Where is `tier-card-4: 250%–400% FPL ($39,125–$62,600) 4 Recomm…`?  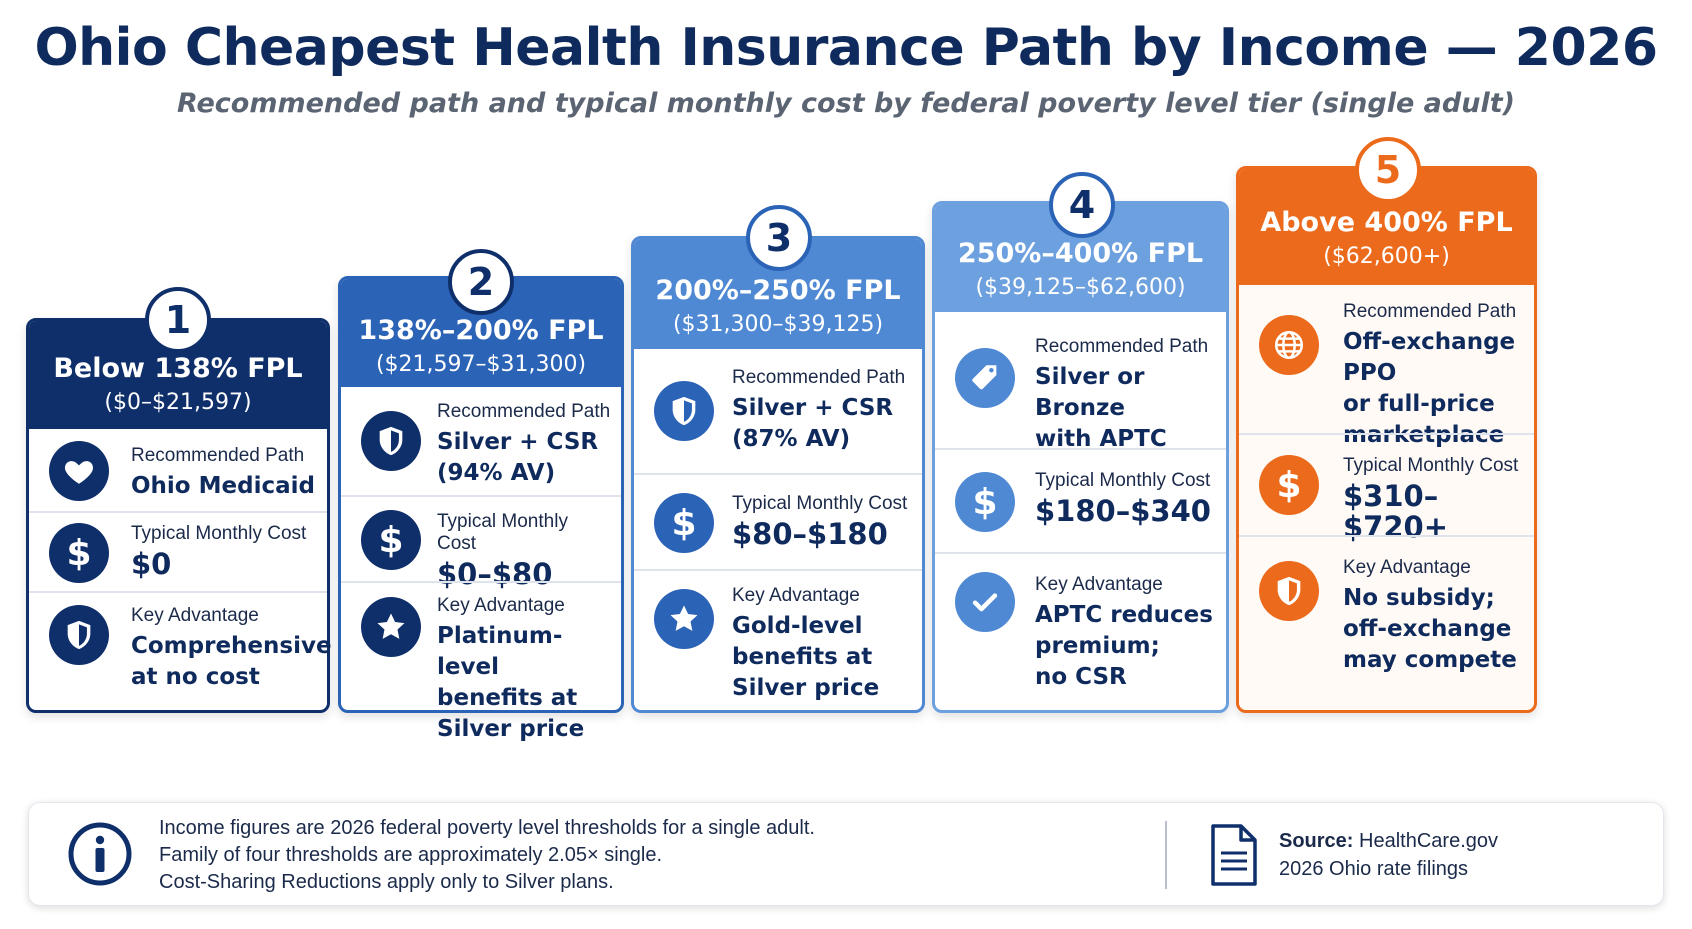
tier-card-4: 250%–400% FPL ($39,125–$62,600) 4 Recomm… is located at coordinates (1080, 442).